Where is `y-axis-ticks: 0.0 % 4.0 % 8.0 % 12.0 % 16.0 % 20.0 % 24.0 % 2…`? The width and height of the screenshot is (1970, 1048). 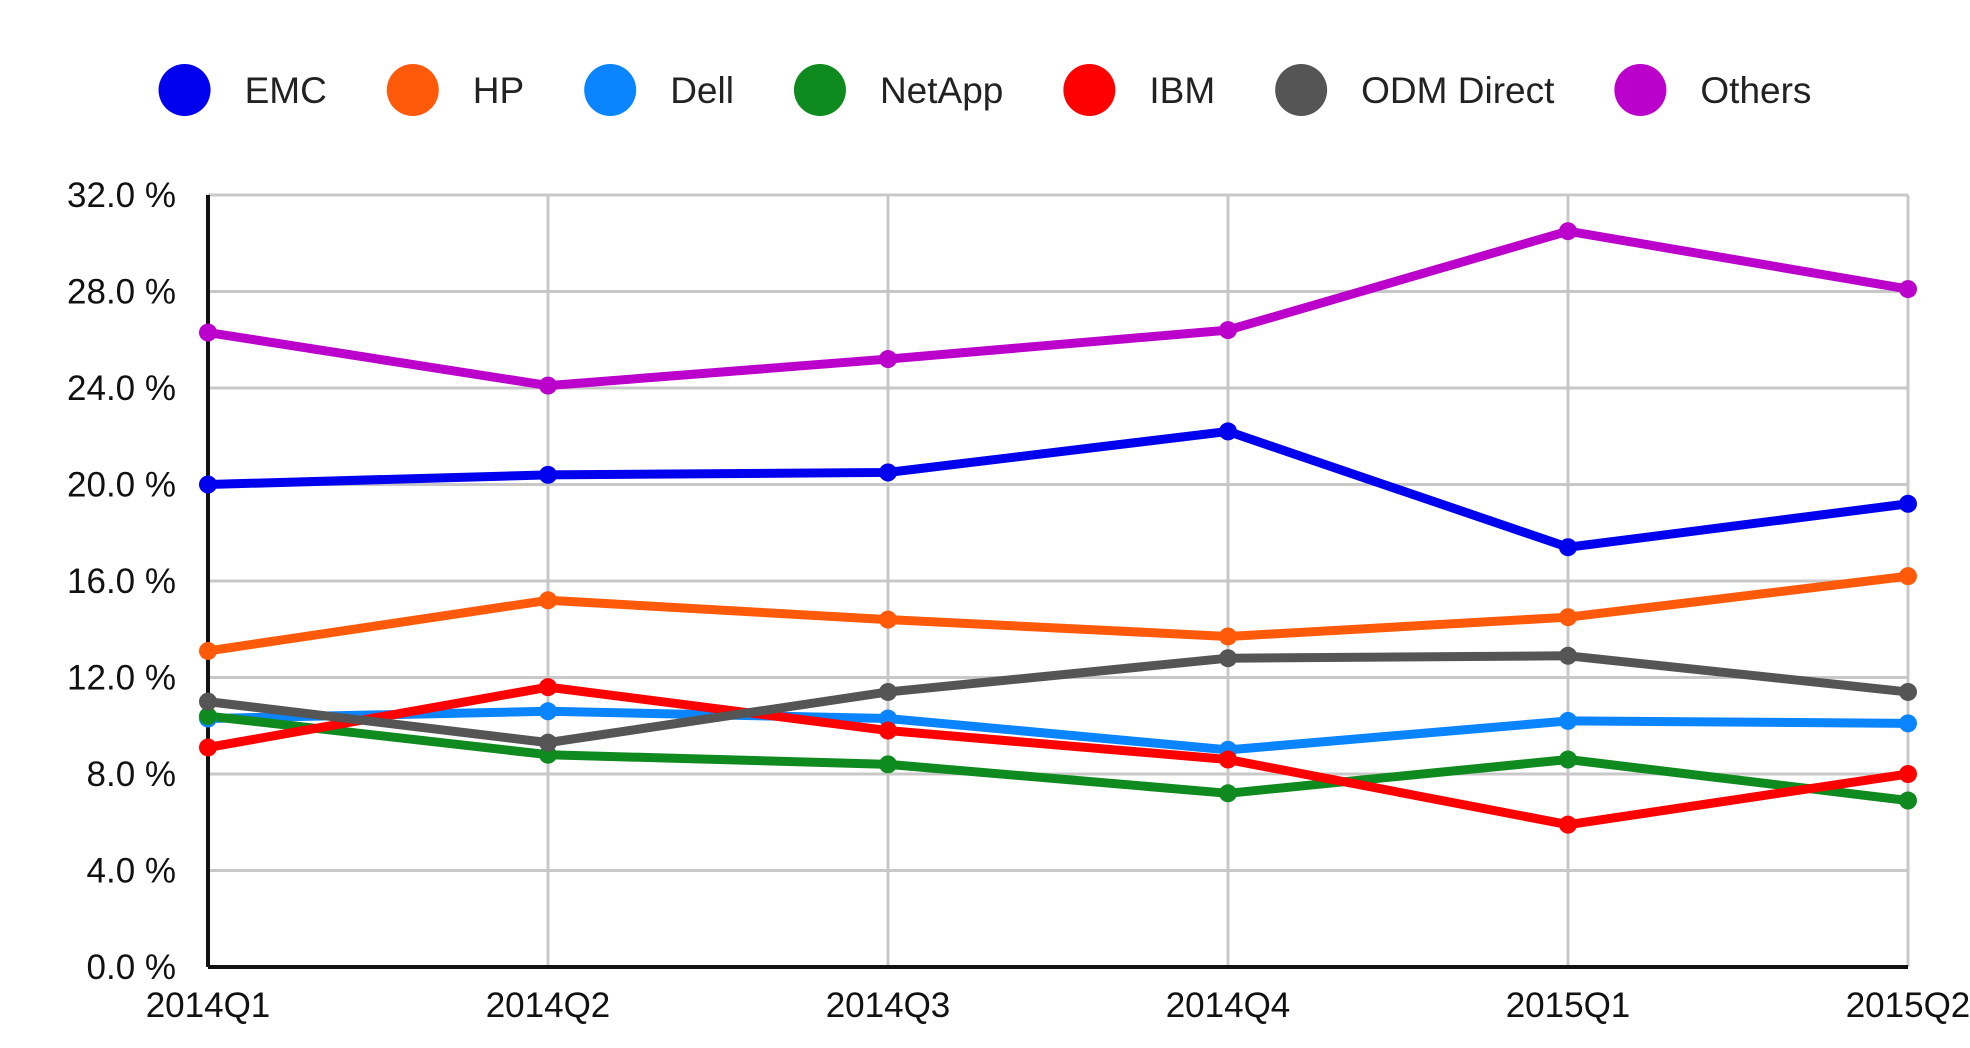 y-axis-ticks: 0.0 % 4.0 % 8.0 % 12.0 % 16.0 % 20.0 % 24.0 % 2… is located at coordinates (121, 581).